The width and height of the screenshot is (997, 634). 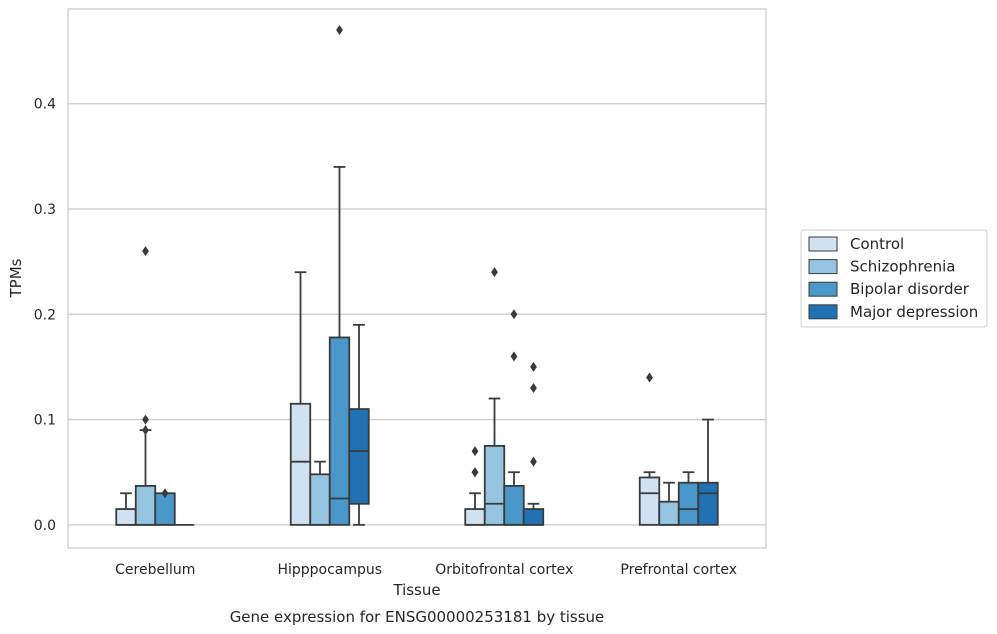 What do you see at coordinates (45, 526) in the screenshot?
I see `y-tick-label: 0.0` at bounding box center [45, 526].